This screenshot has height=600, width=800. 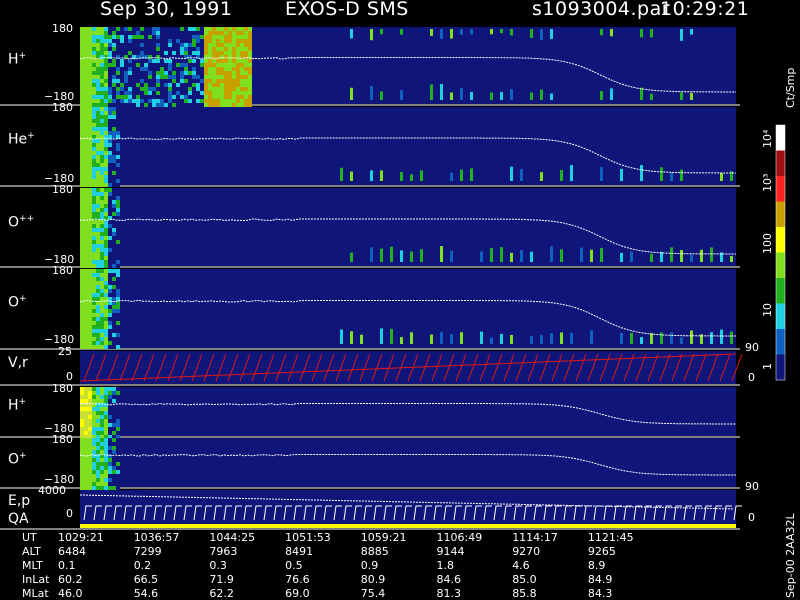 What do you see at coordinates (790, 87) in the screenshot?
I see `colorbar-unit: Ct/Smp` at bounding box center [790, 87].